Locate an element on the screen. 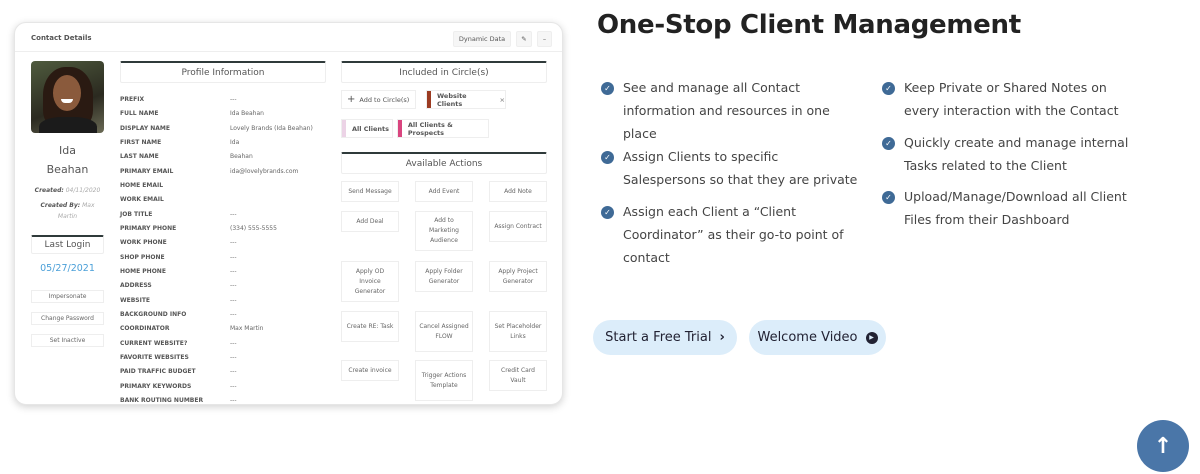 Image resolution: width=1200 pixels, height=474 pixels. divider is located at coordinates (288, 51).